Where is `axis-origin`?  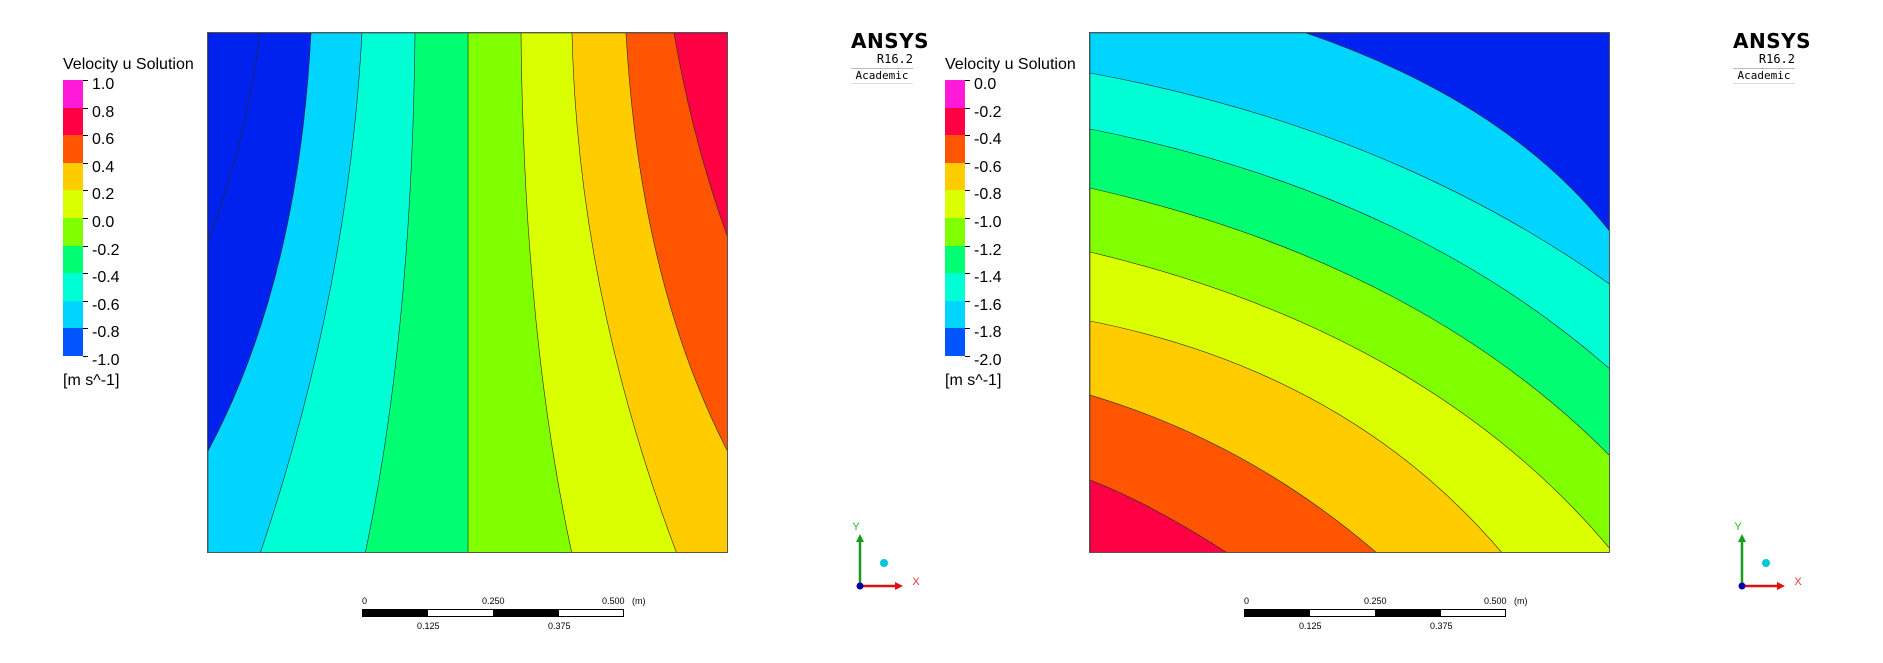
axis-origin is located at coordinates (860, 586).